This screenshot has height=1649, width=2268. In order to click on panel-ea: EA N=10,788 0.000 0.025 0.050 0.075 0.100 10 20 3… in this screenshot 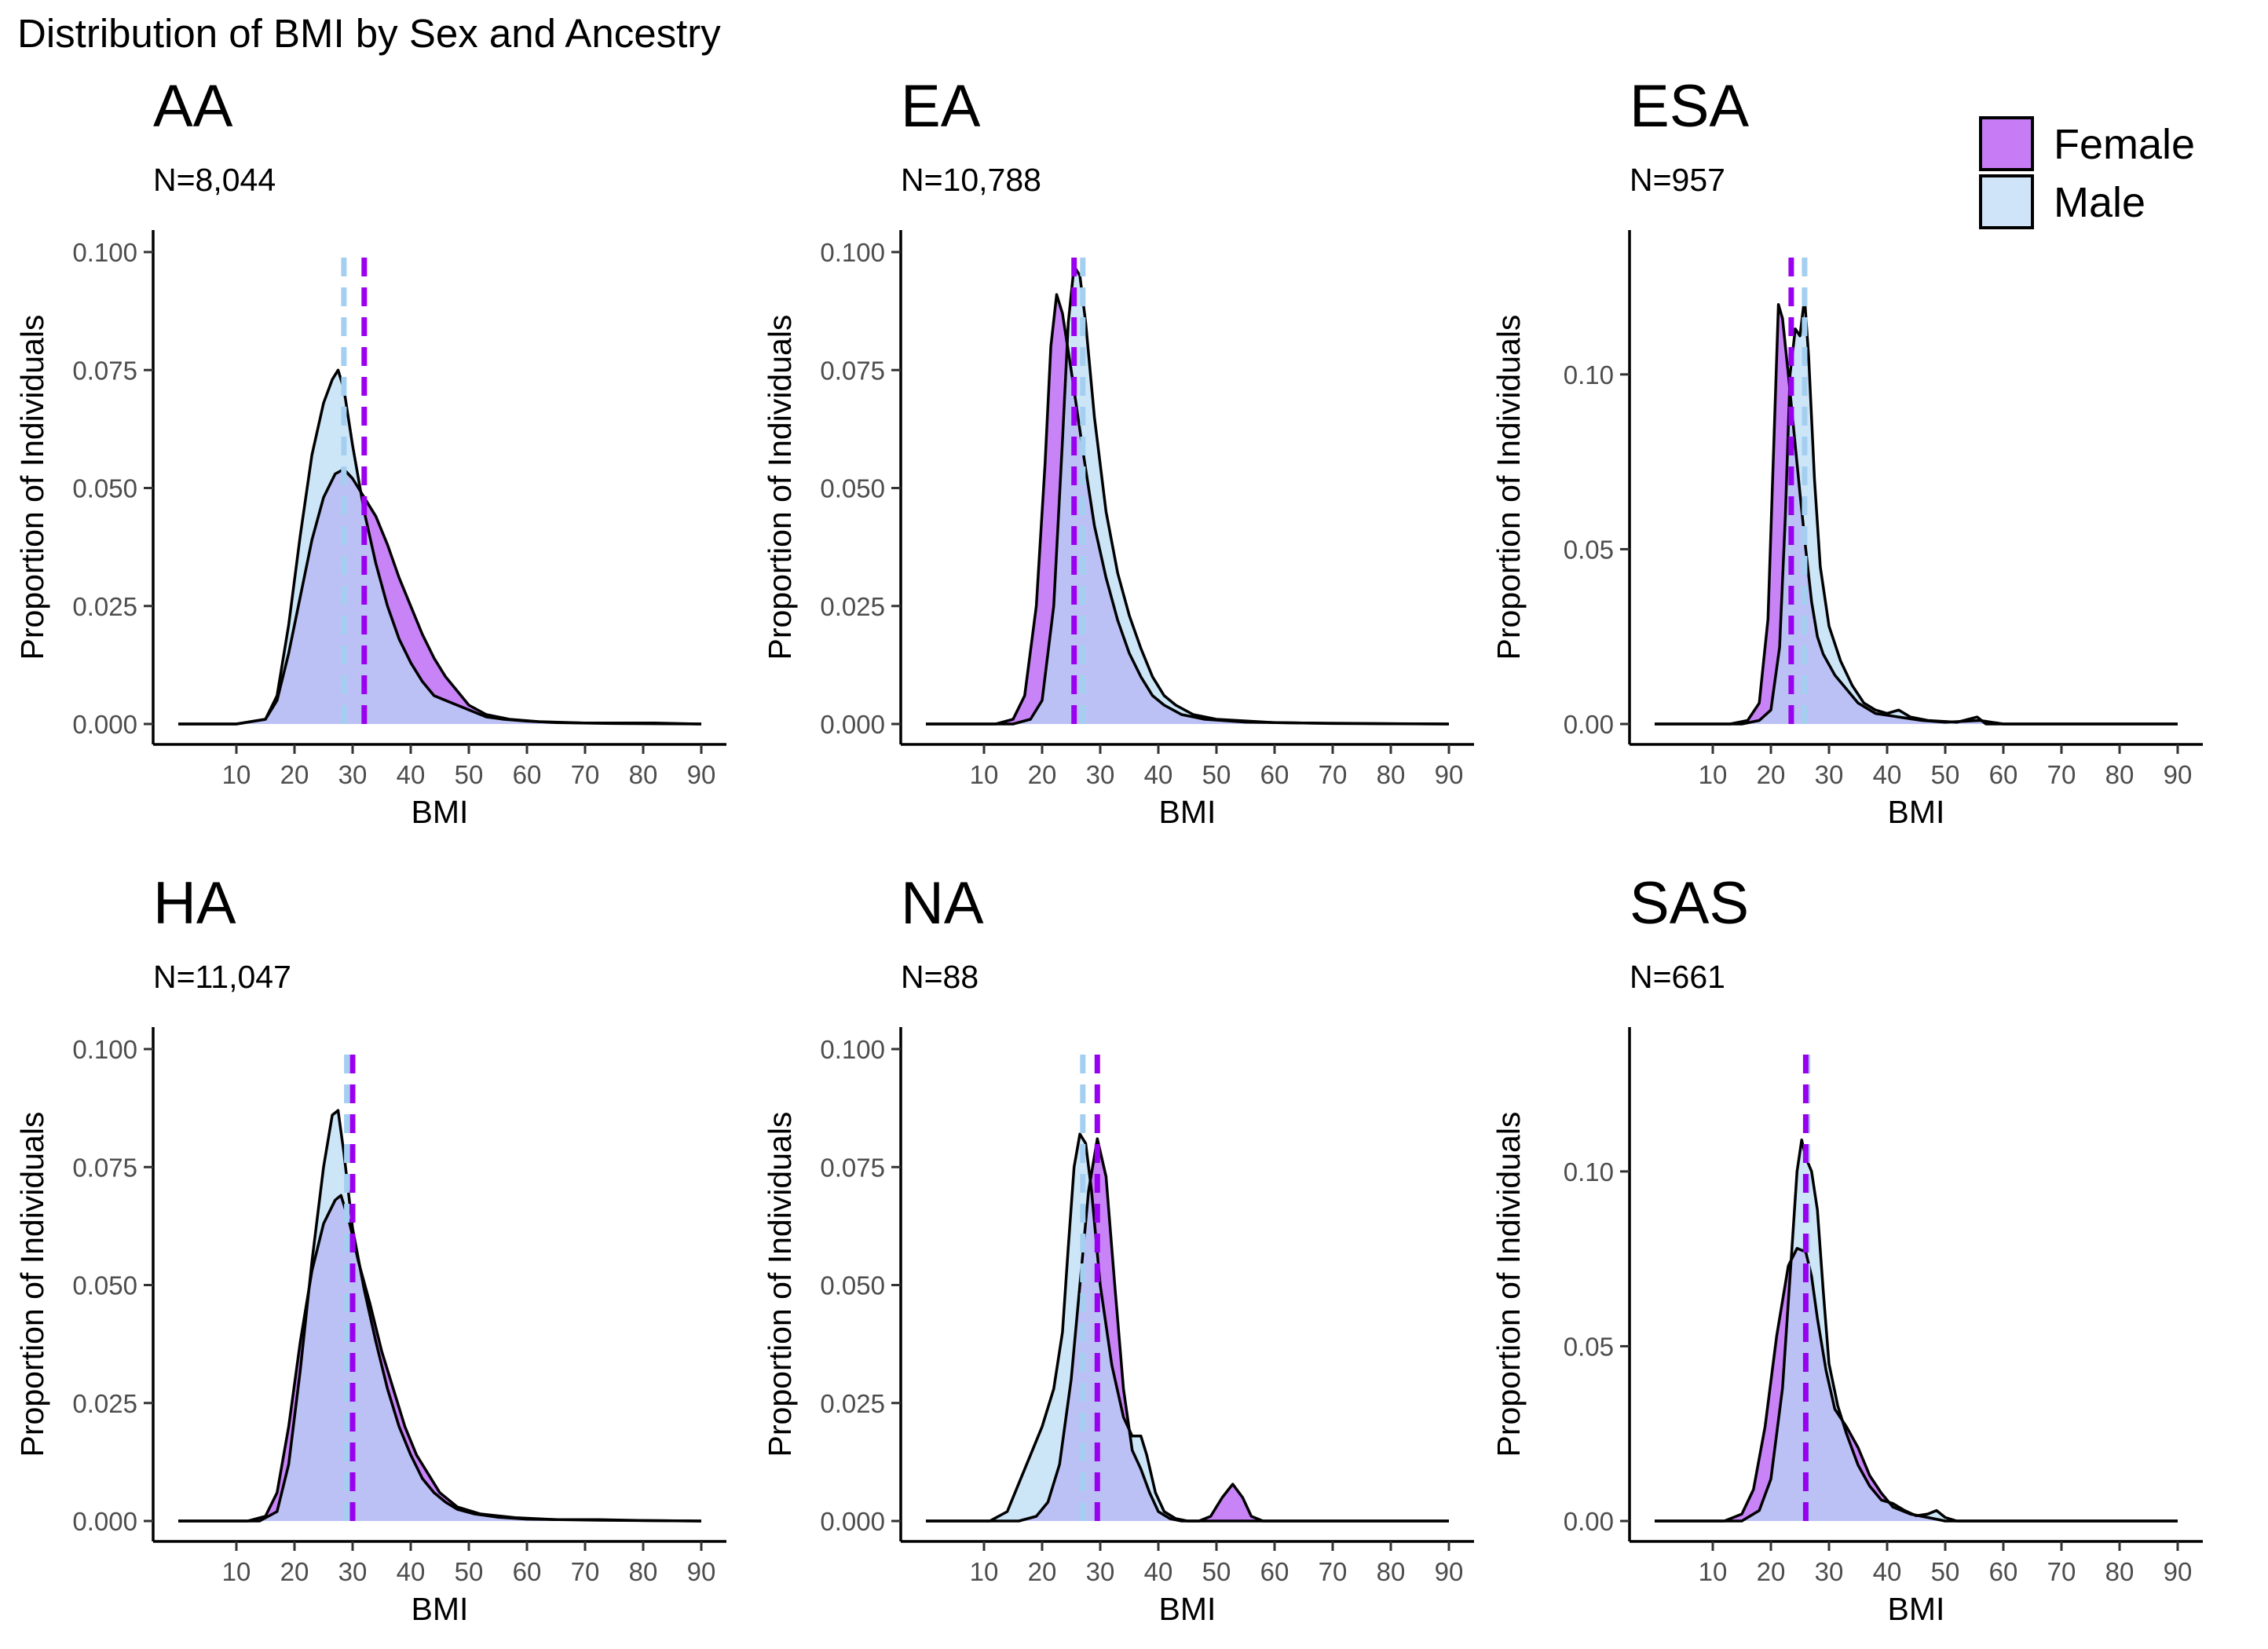, I will do `click(1118, 451)`.